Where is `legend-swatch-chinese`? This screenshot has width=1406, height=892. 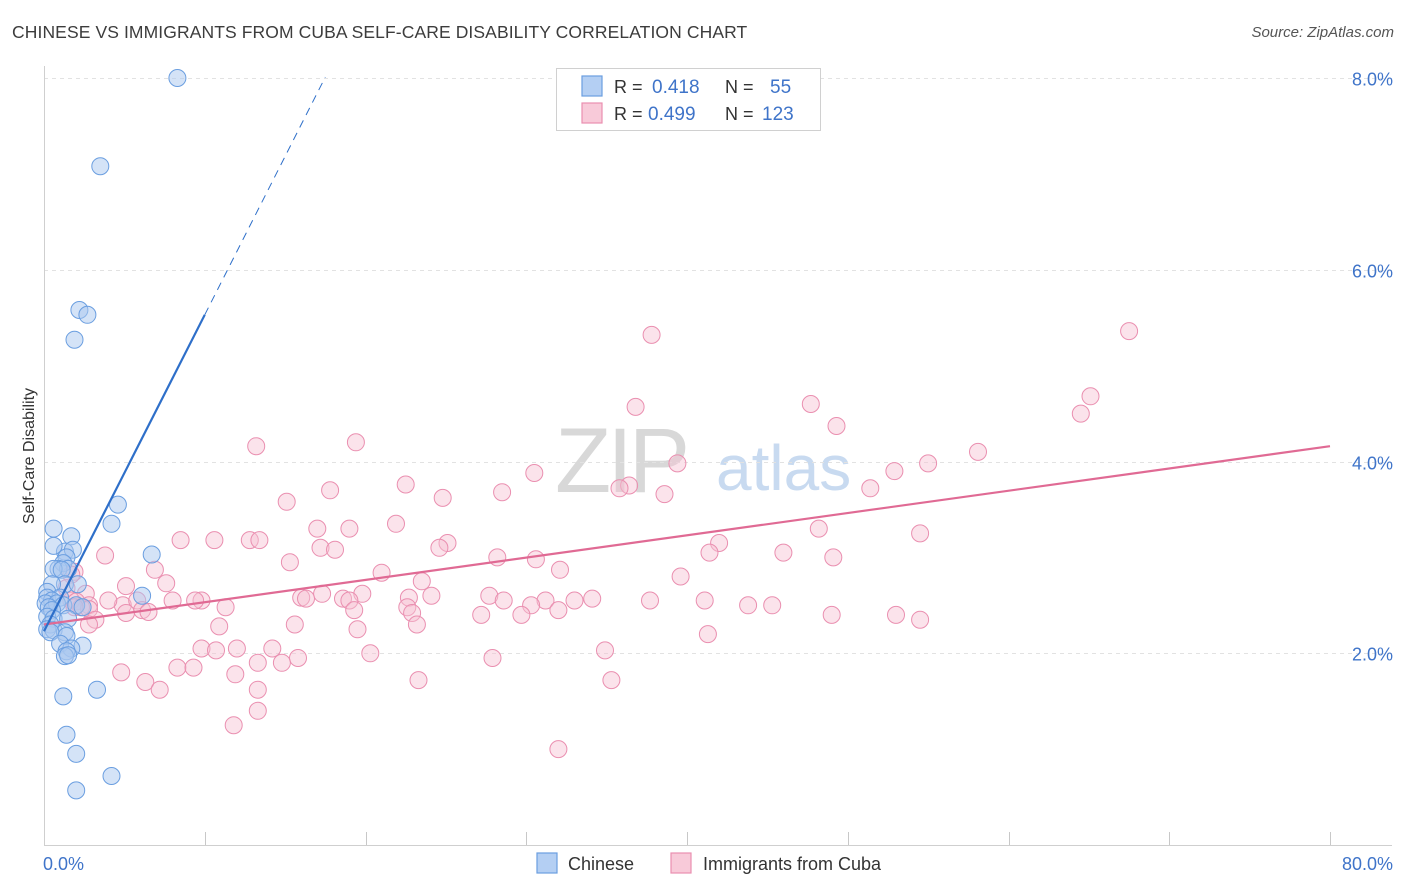
legend-swatch-chinese is located at coordinates (592, 86).